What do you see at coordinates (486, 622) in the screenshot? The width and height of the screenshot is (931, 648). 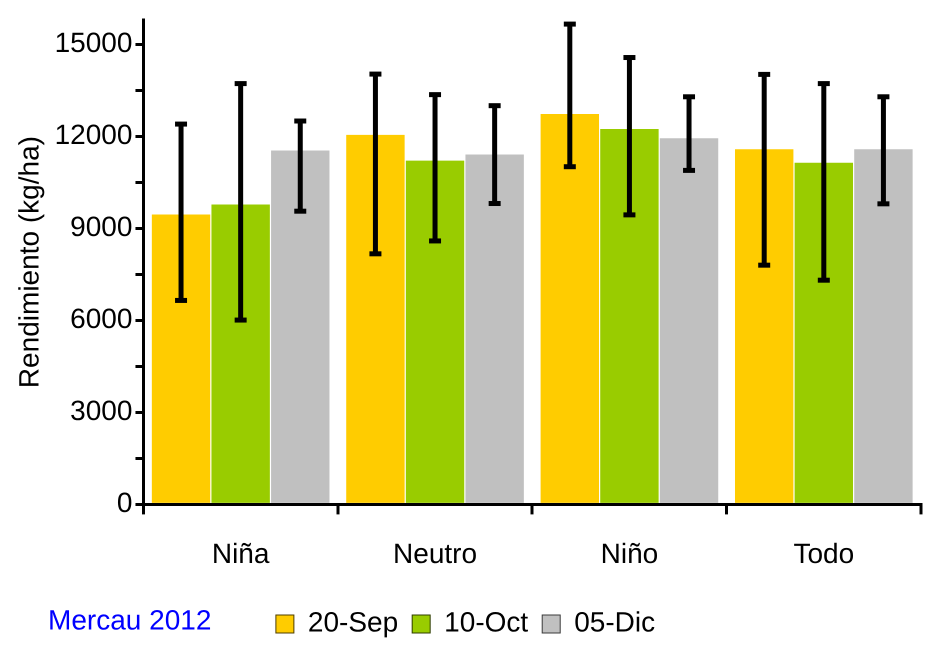 I see `legend-label: 10-Oct` at bounding box center [486, 622].